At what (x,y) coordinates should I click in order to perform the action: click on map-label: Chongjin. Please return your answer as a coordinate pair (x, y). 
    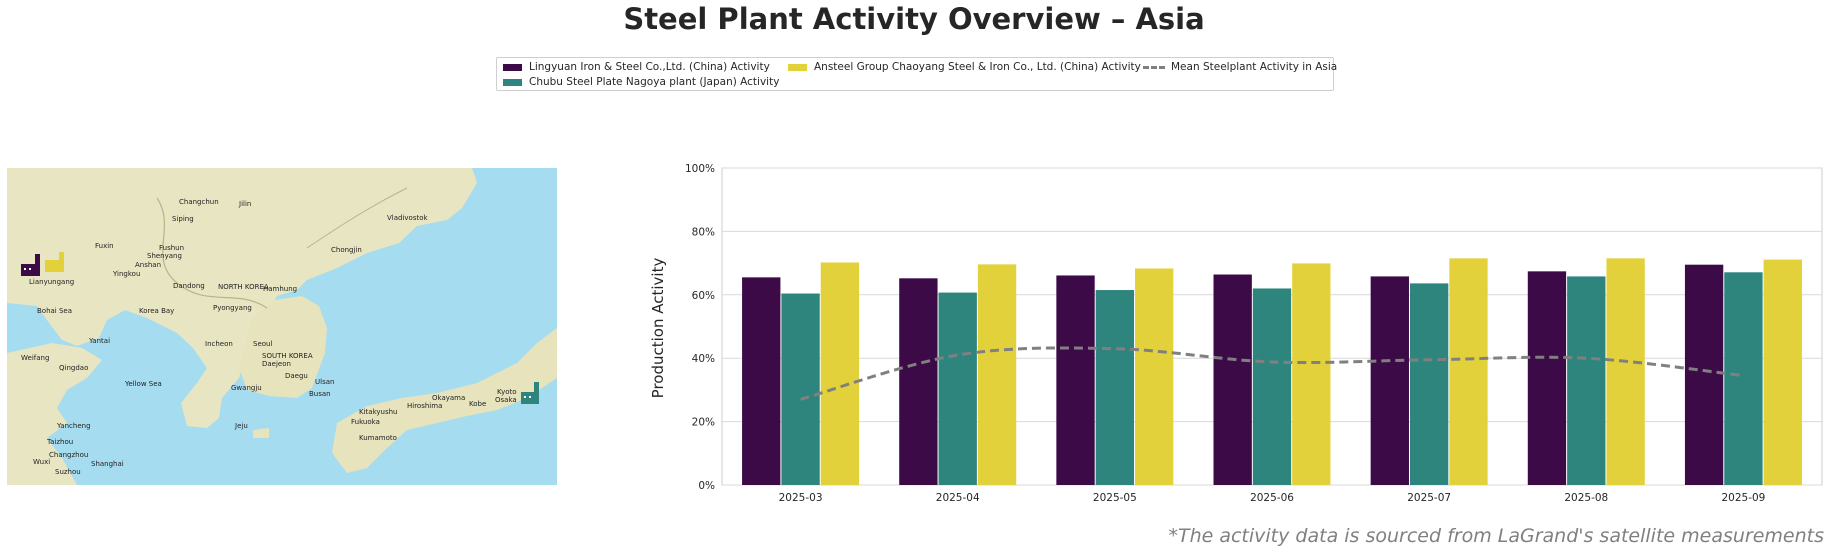
    Looking at the image, I should click on (346, 250).